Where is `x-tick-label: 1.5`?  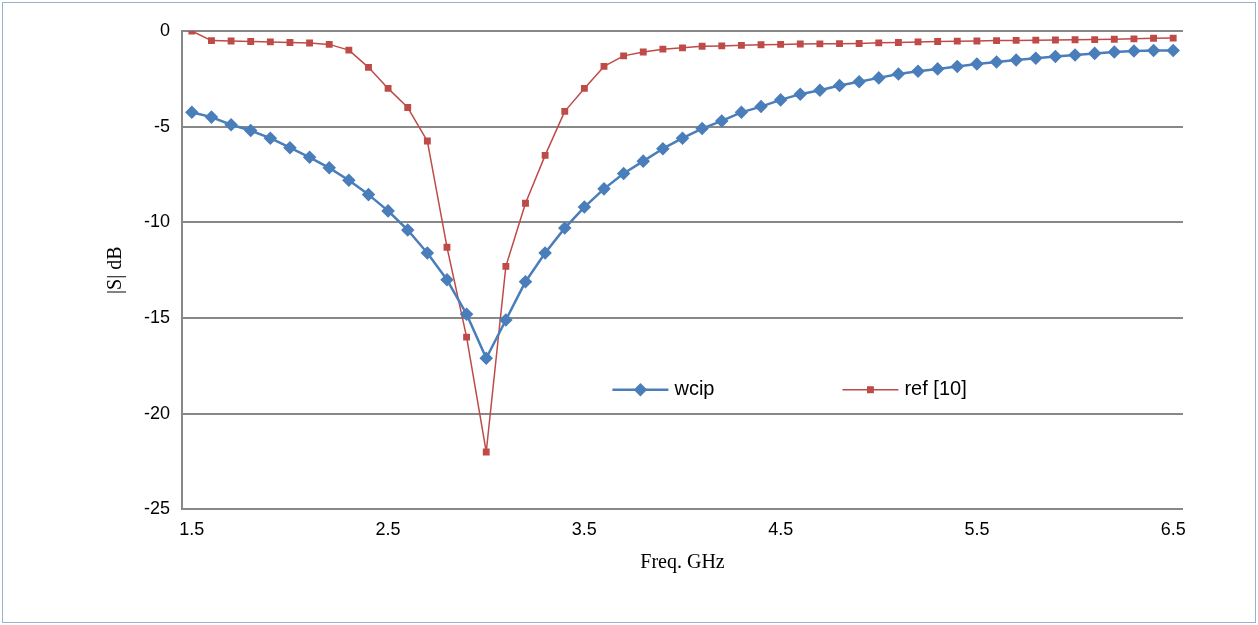
x-tick-label: 1.5 is located at coordinates (192, 529).